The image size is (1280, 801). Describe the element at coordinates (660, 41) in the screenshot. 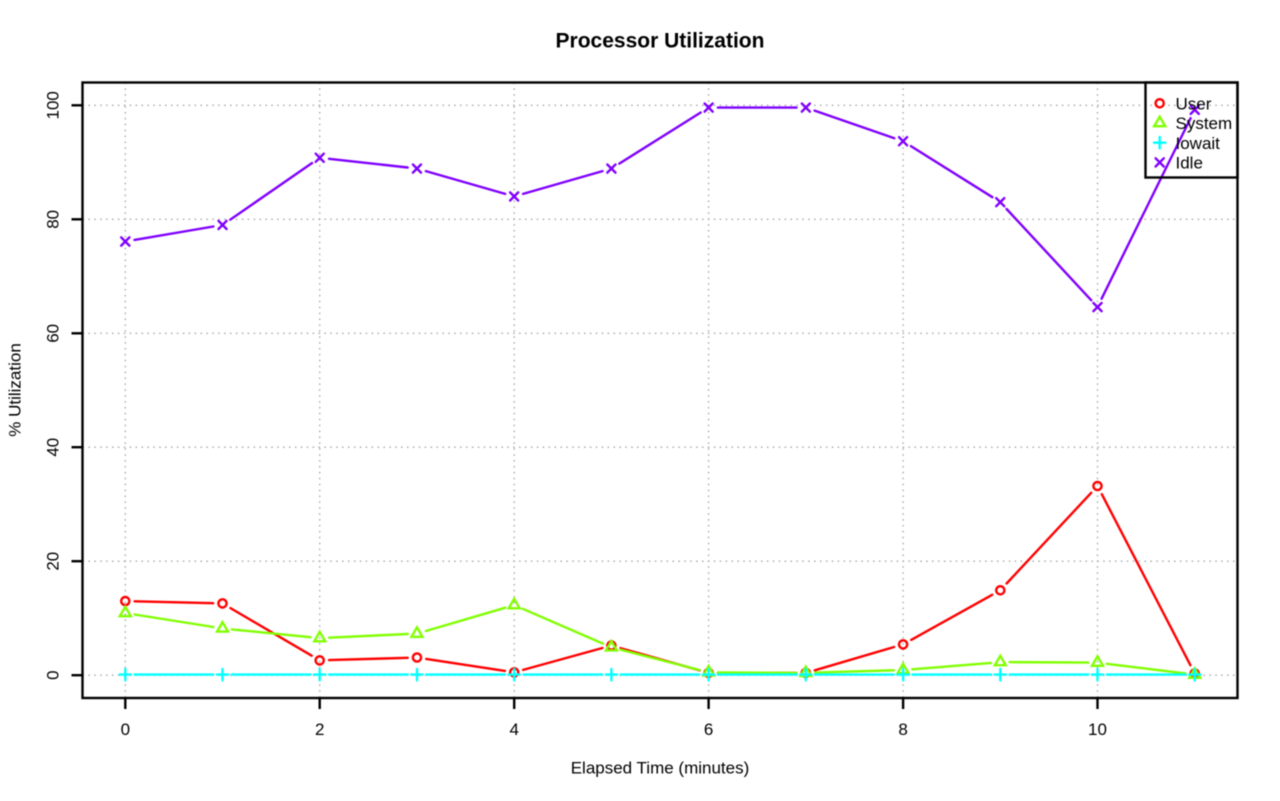

I see `svg-text: Processor Utilization` at that location.